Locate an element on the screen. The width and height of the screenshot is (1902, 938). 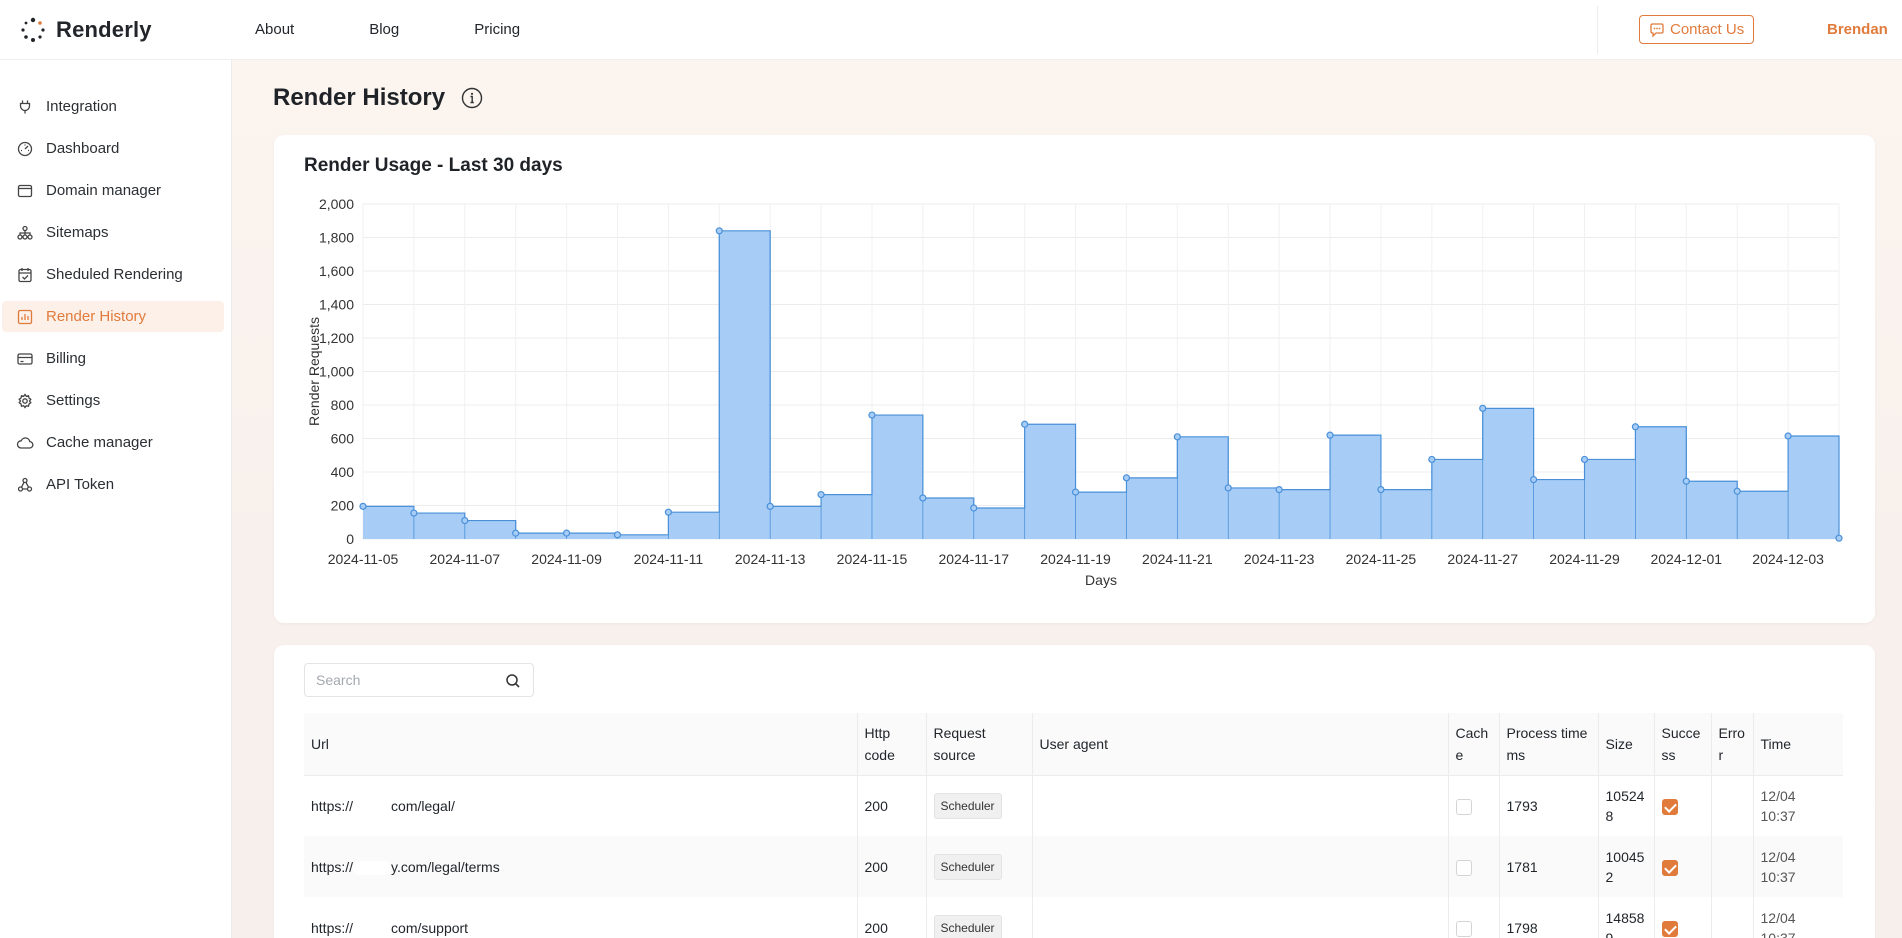
cell-success is located at coordinates (1683, 866).